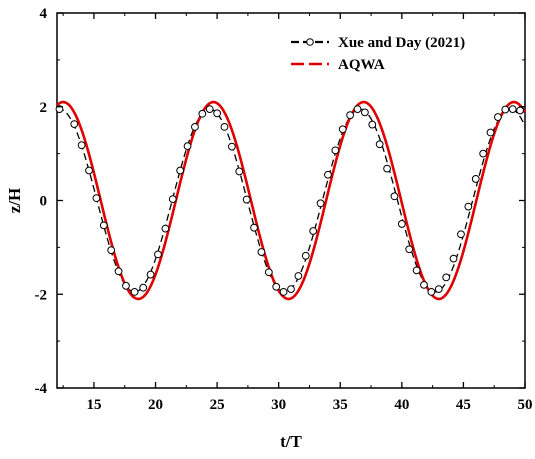 The height and width of the screenshot is (459, 535). I want to click on legend: Xue and Day (2021) AQWA, so click(378, 54).